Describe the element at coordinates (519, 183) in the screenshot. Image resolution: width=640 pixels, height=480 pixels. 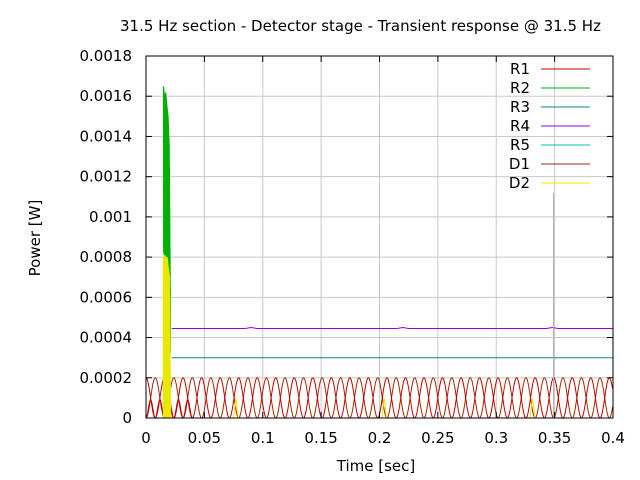
I see `legend-label: D2` at that location.